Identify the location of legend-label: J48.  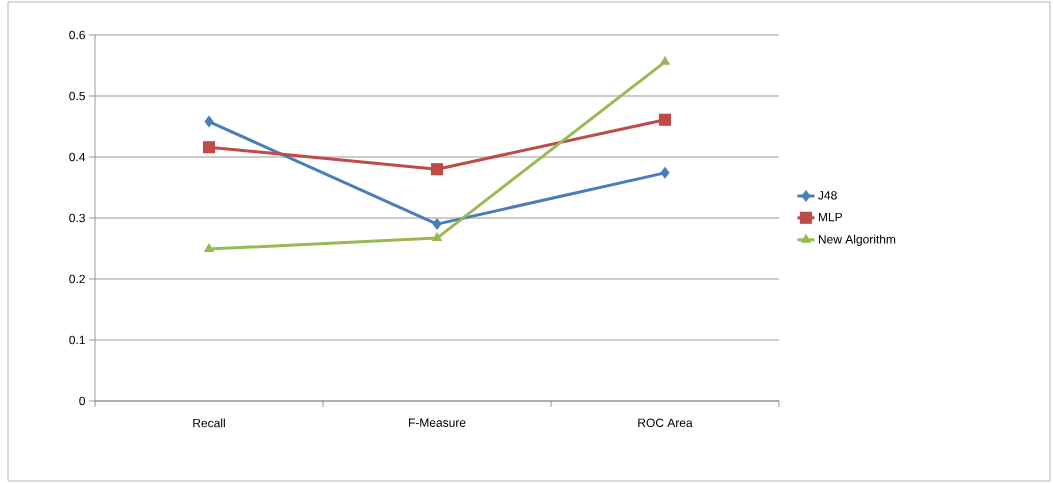
(827, 195).